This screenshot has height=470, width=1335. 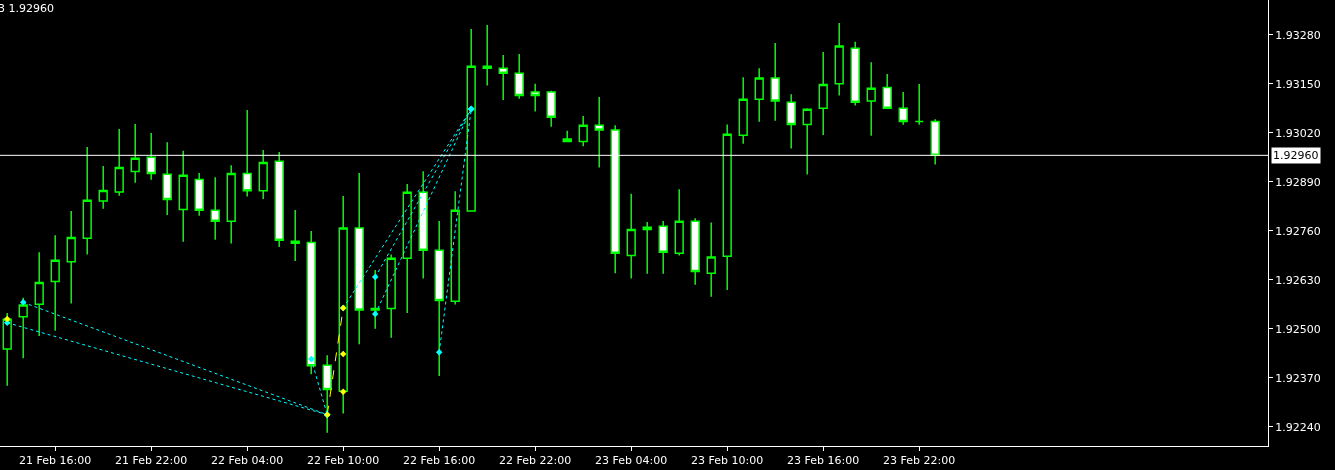 I want to click on y-tick-label: 1.92760, so click(x=1298, y=231).